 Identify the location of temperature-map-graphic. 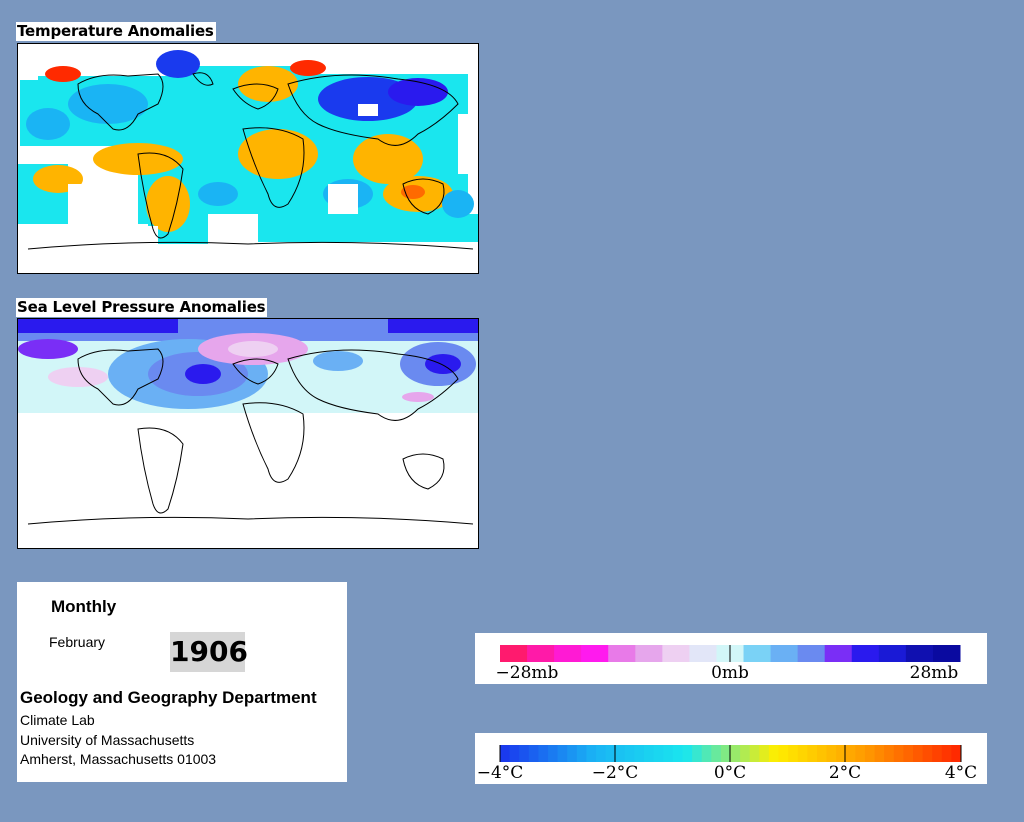
(248, 161).